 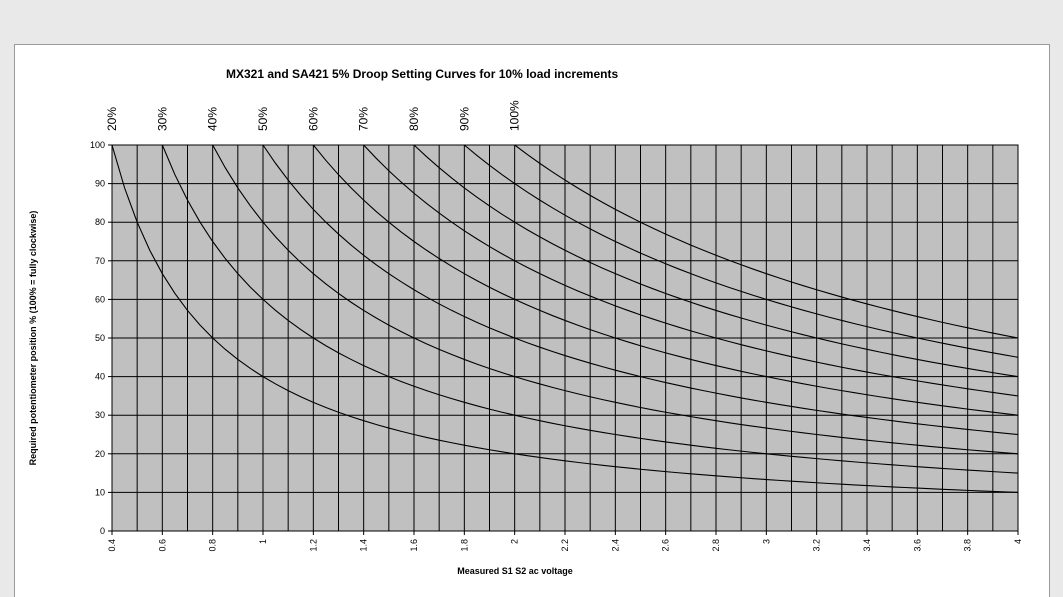 What do you see at coordinates (313, 545) in the screenshot?
I see `x-tick-label: 1.2` at bounding box center [313, 545].